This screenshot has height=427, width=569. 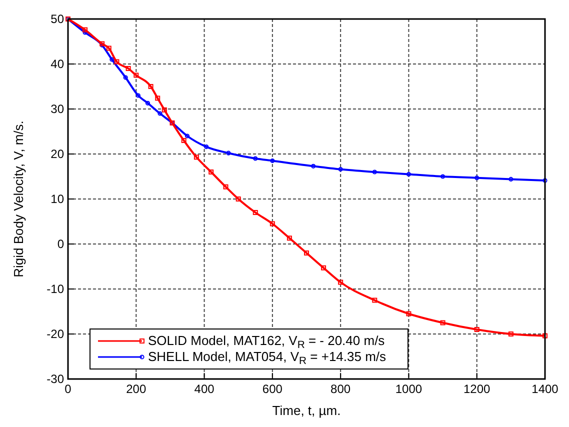 I want to click on x-tick-label: 1400, so click(x=545, y=389).